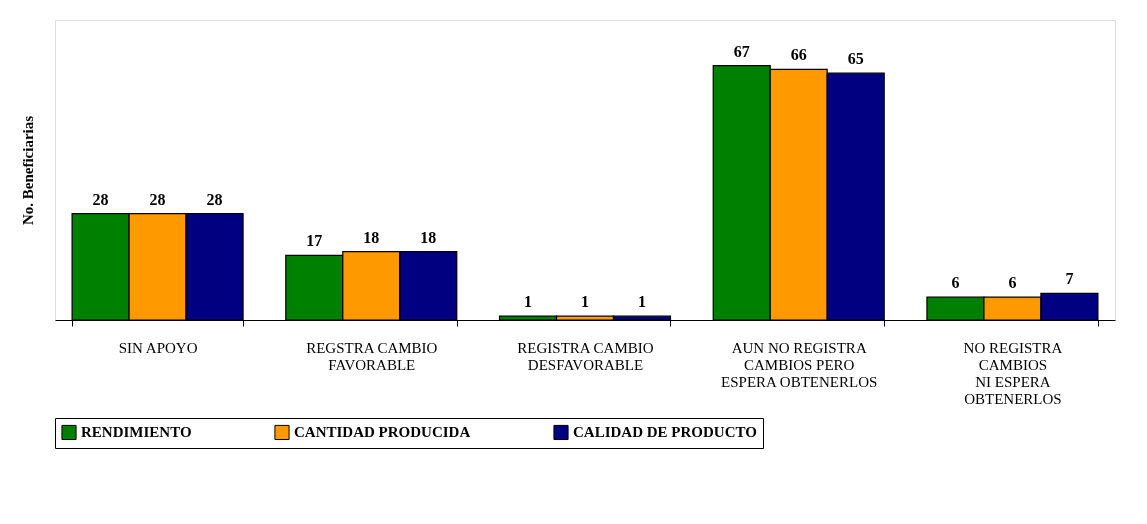 This screenshot has width=1147, height=524. Describe the element at coordinates (382, 432) in the screenshot. I see `legend-label: CANTIDAD PRODUCIDA` at that location.